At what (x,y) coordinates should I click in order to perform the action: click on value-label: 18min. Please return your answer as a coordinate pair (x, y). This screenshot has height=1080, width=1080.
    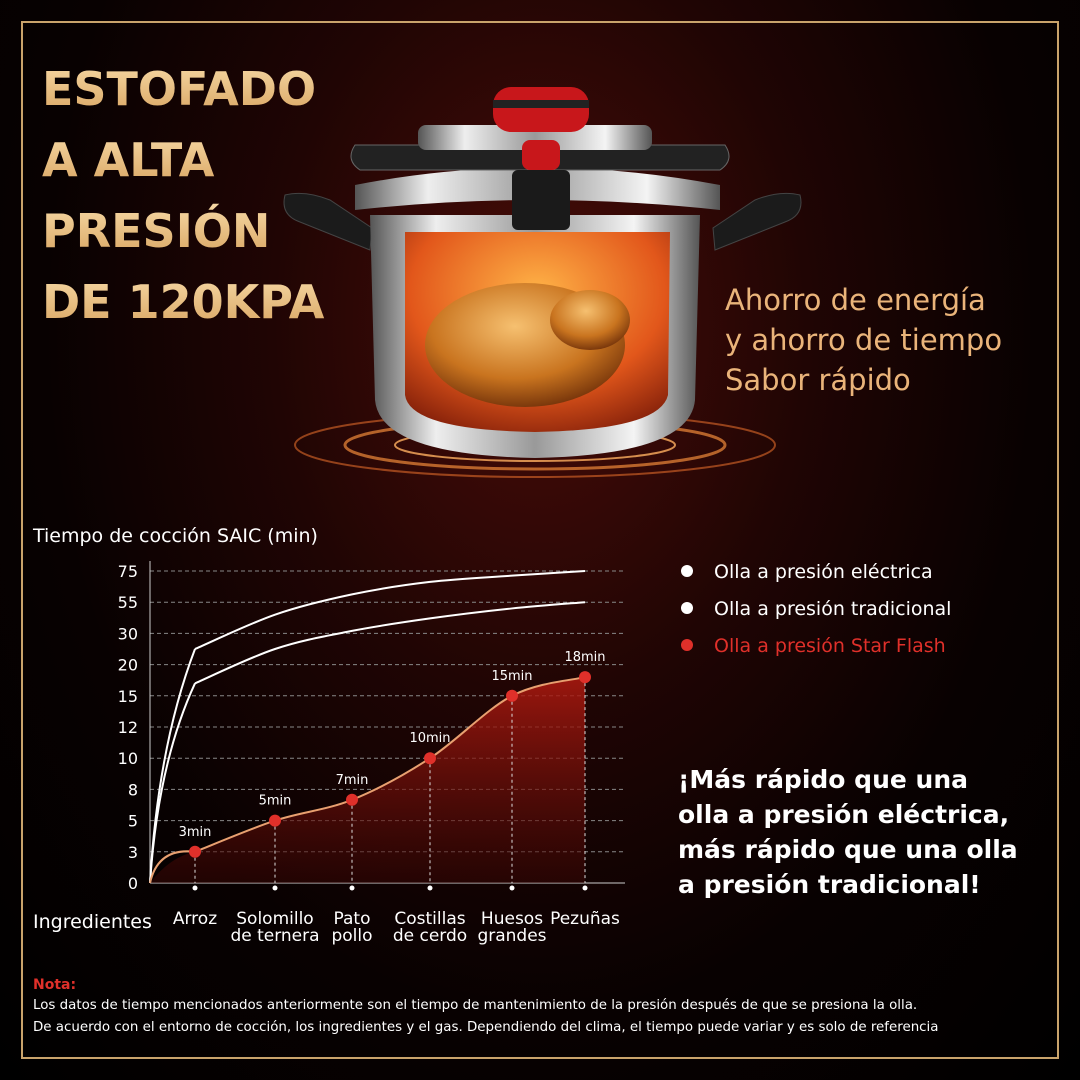
    Looking at the image, I should click on (584, 657).